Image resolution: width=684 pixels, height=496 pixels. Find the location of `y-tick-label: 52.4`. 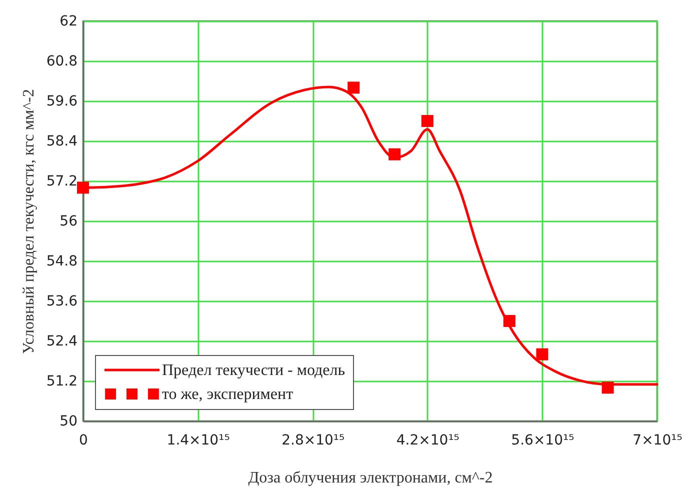

y-tick-label: 52.4 is located at coordinates (62, 342).